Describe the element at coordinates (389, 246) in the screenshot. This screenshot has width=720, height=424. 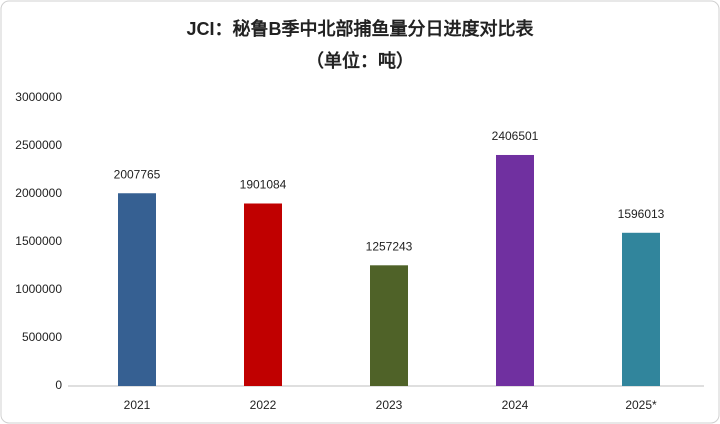
I see `data-label: 1257243` at that location.